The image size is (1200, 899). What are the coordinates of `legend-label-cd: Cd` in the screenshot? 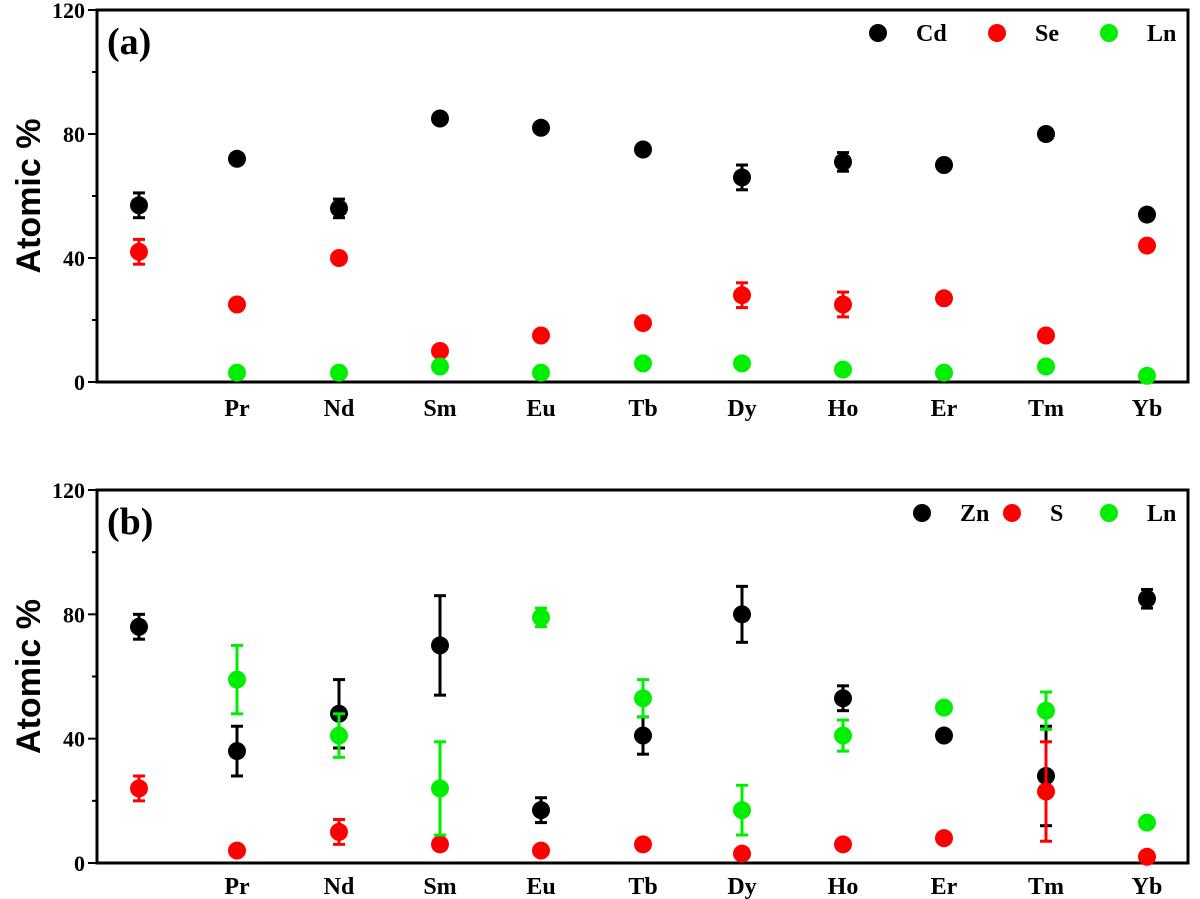 It's located at (931, 34).